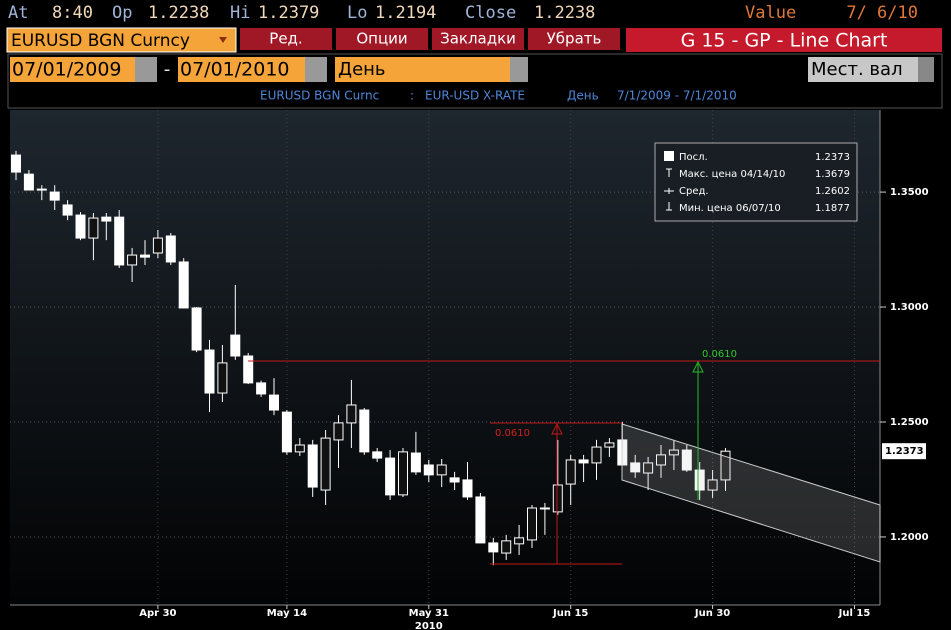 This screenshot has width=951, height=630. What do you see at coordinates (570, 613) in the screenshot?
I see `x-tick-label: Jun 15` at bounding box center [570, 613].